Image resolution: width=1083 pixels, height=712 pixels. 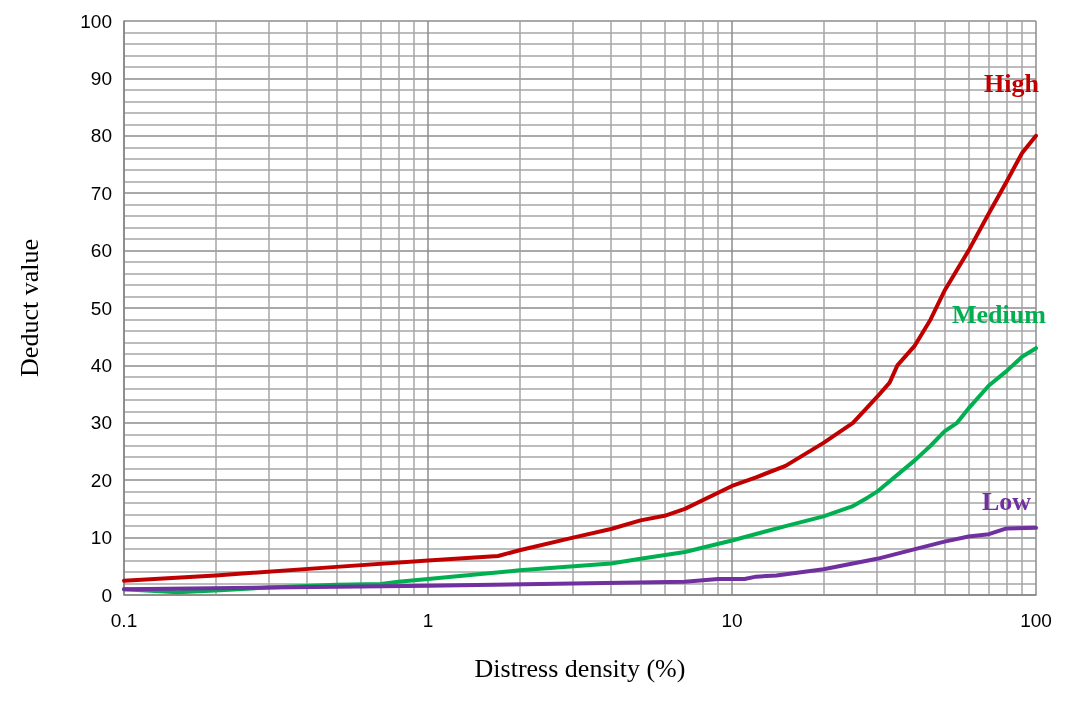 What do you see at coordinates (101, 365) in the screenshot?
I see `y-tick-label: 40` at bounding box center [101, 365].